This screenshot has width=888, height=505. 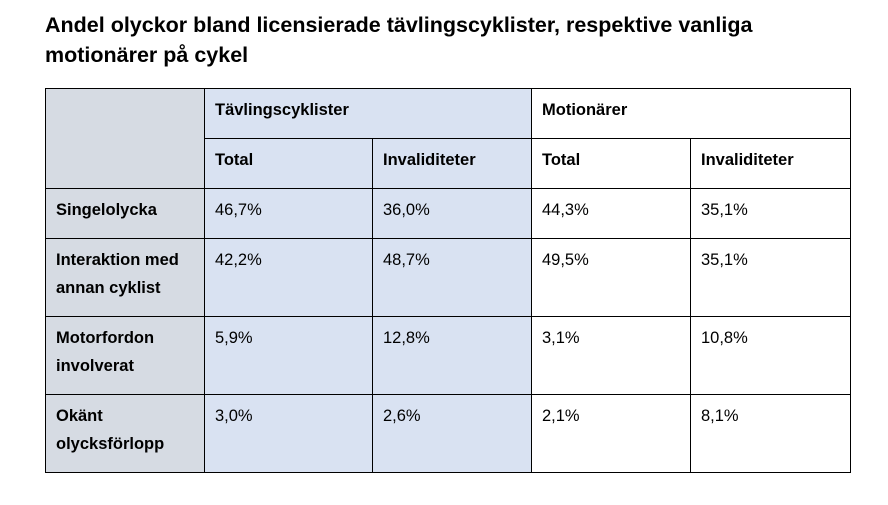 What do you see at coordinates (770, 433) in the screenshot?
I see `table-cell: 8,1%` at bounding box center [770, 433].